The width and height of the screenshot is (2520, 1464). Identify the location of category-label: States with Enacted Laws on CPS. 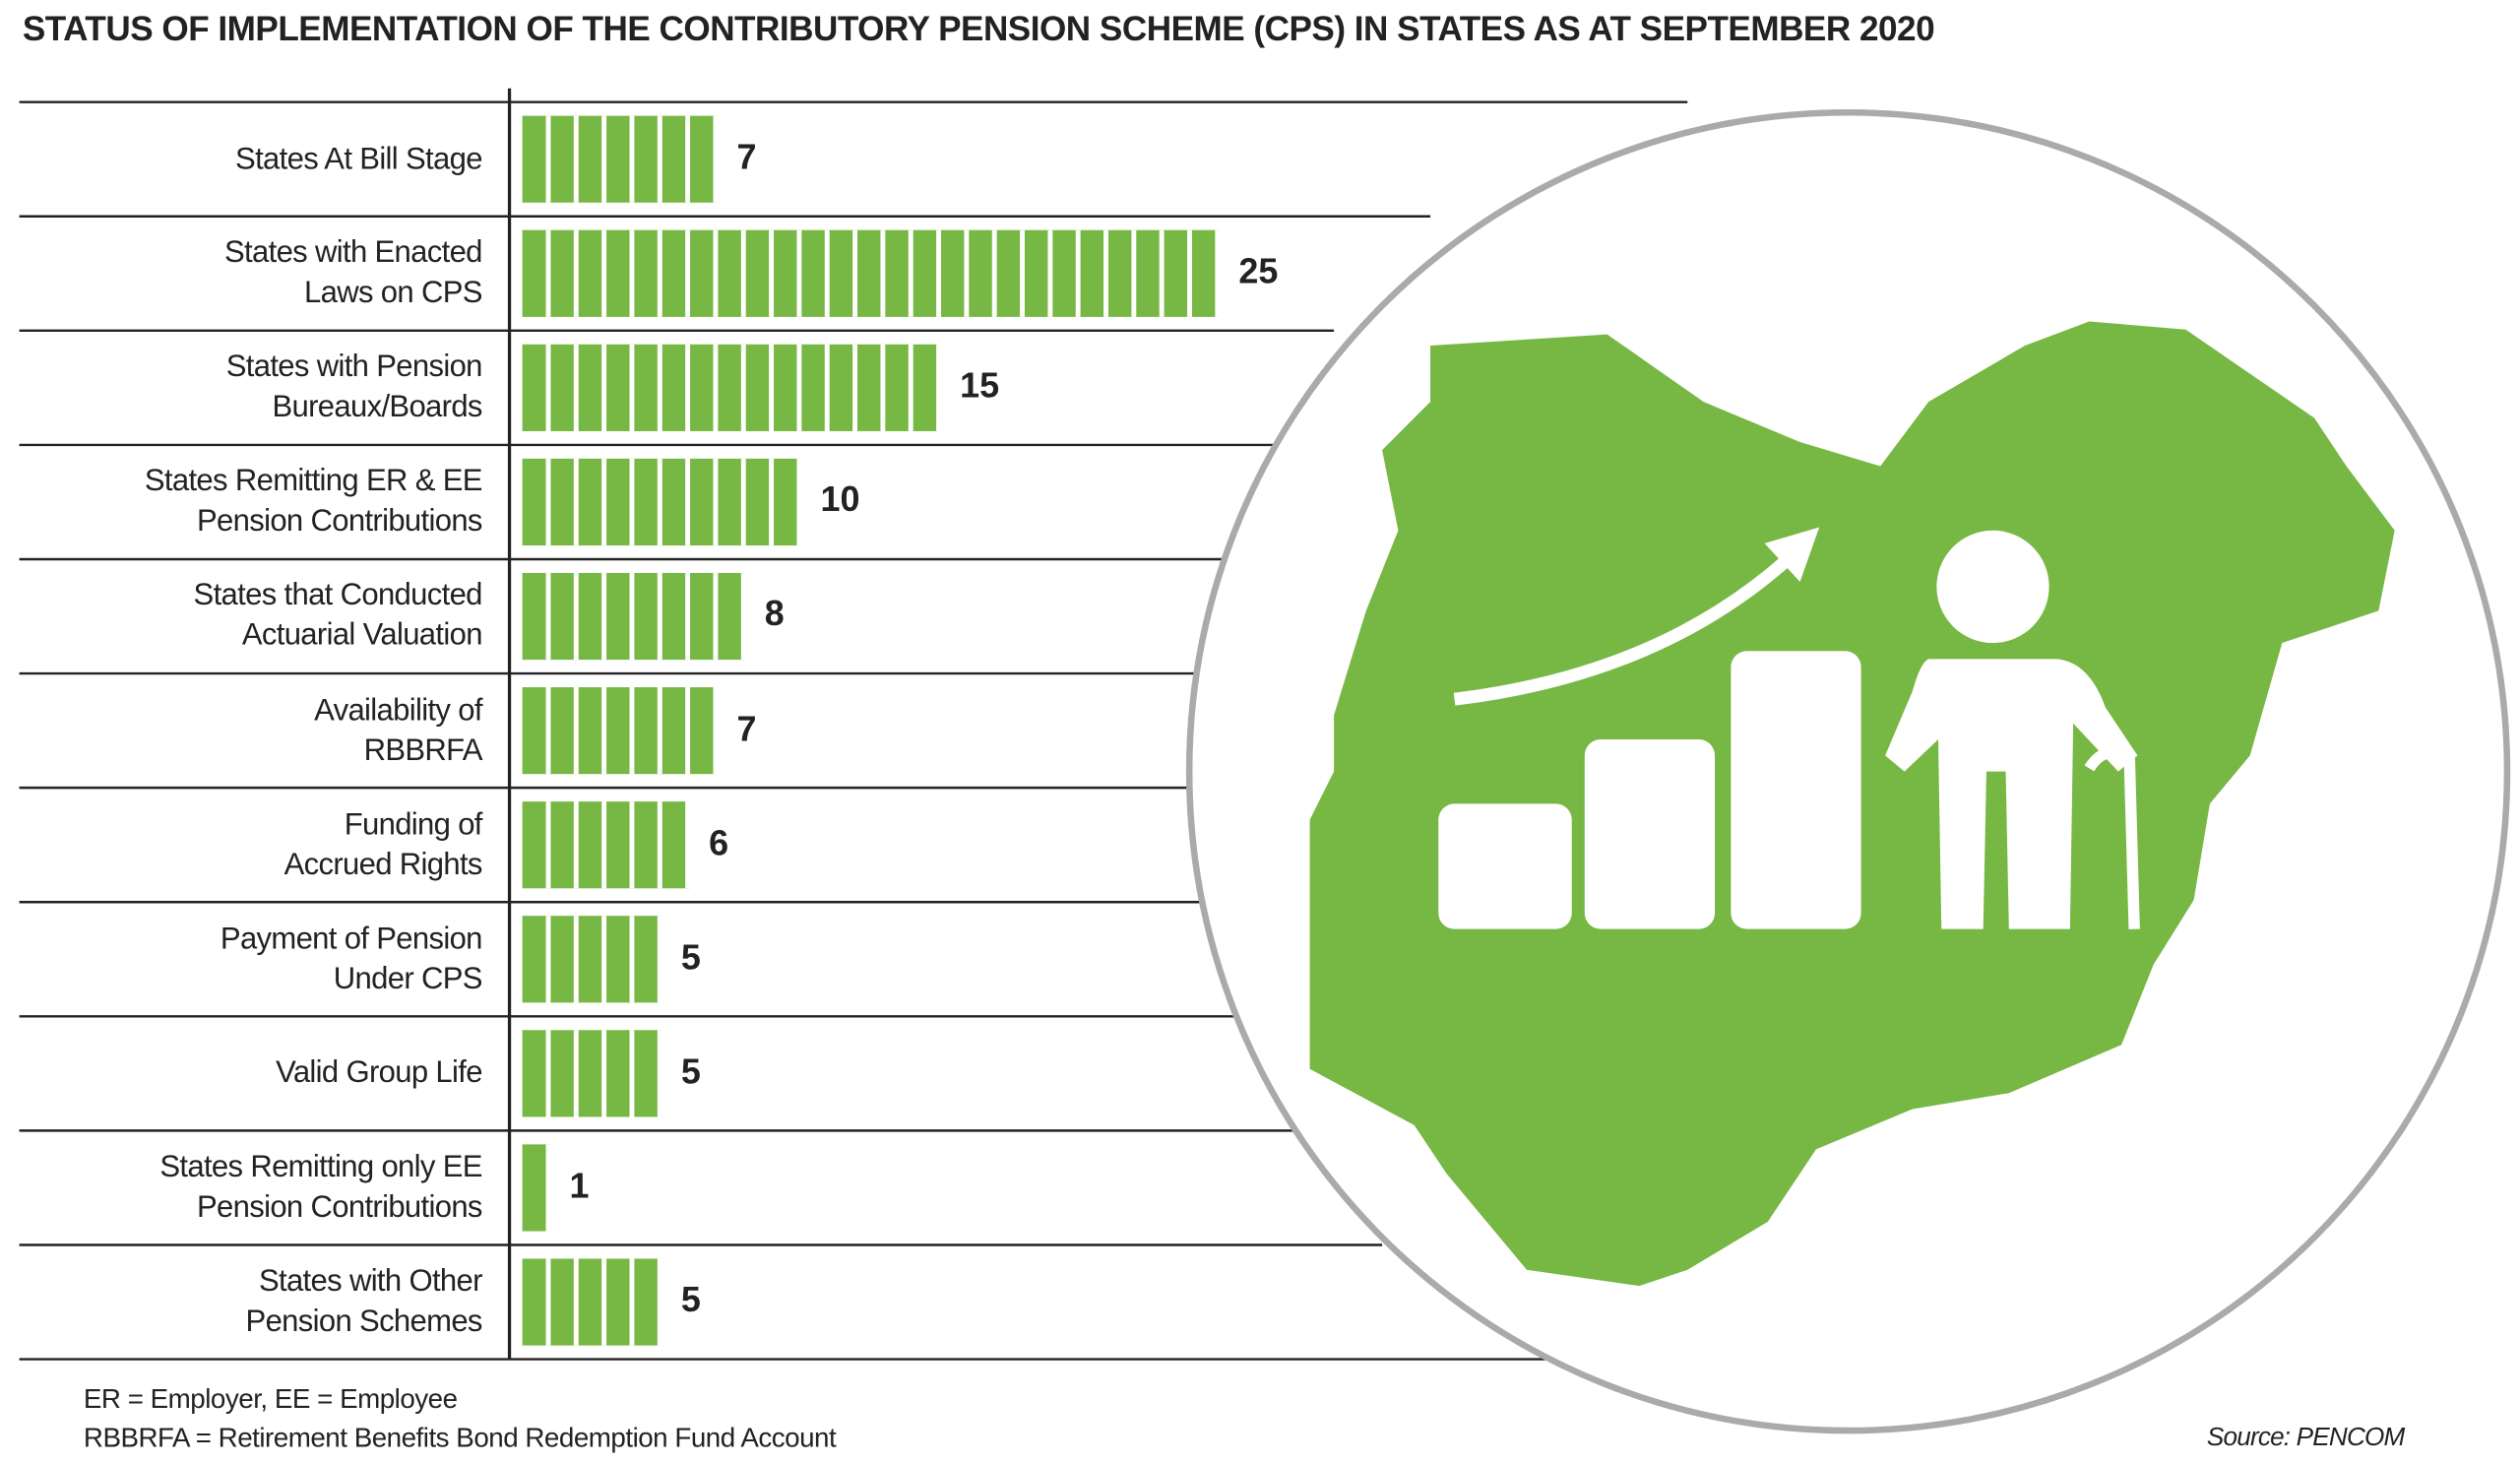
(353, 273).